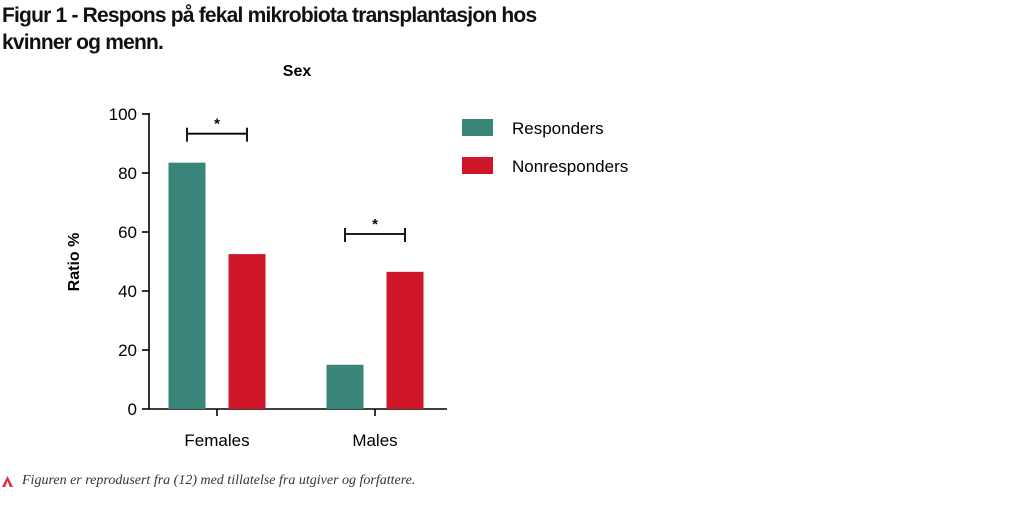  I want to click on legend-swatch-responders, so click(477, 127).